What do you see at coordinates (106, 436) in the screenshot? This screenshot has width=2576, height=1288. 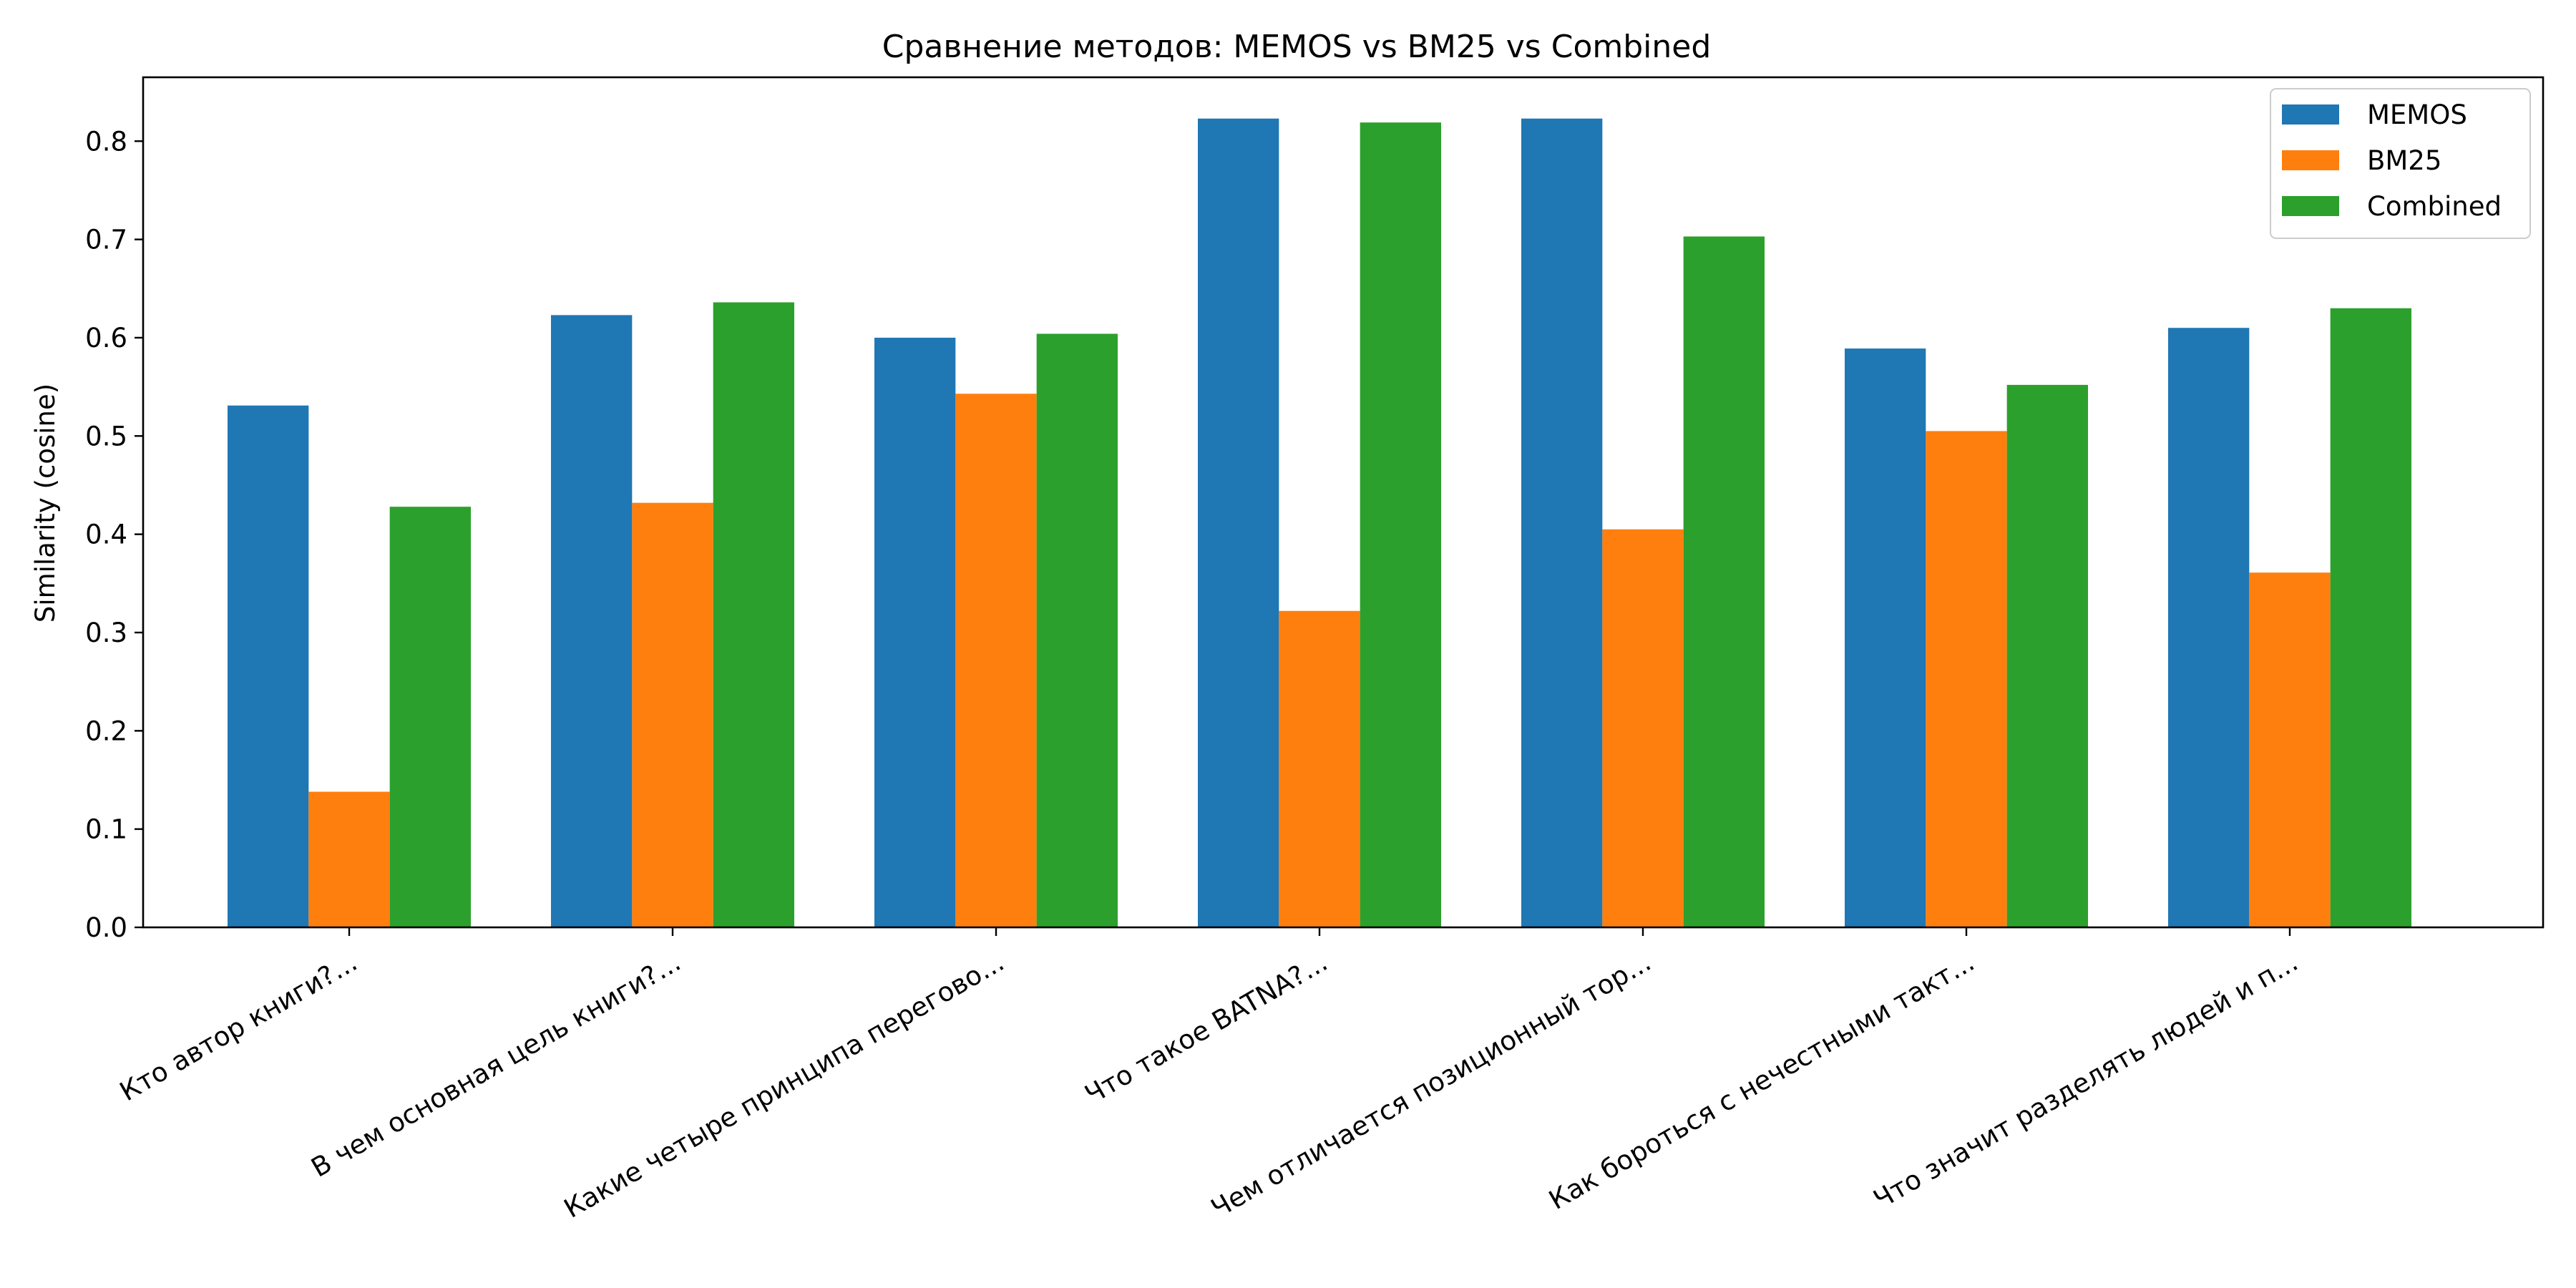 I see `y-tick-label: 0.5` at bounding box center [106, 436].